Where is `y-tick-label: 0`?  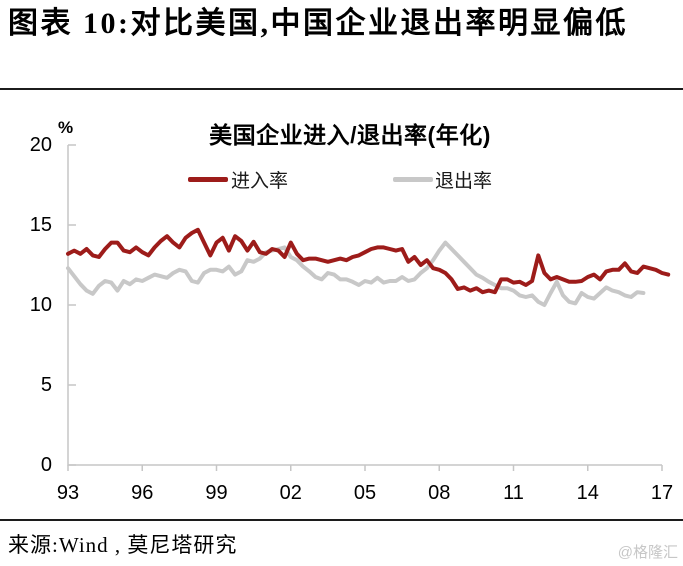
y-tick-label: 0 is located at coordinates (46, 465).